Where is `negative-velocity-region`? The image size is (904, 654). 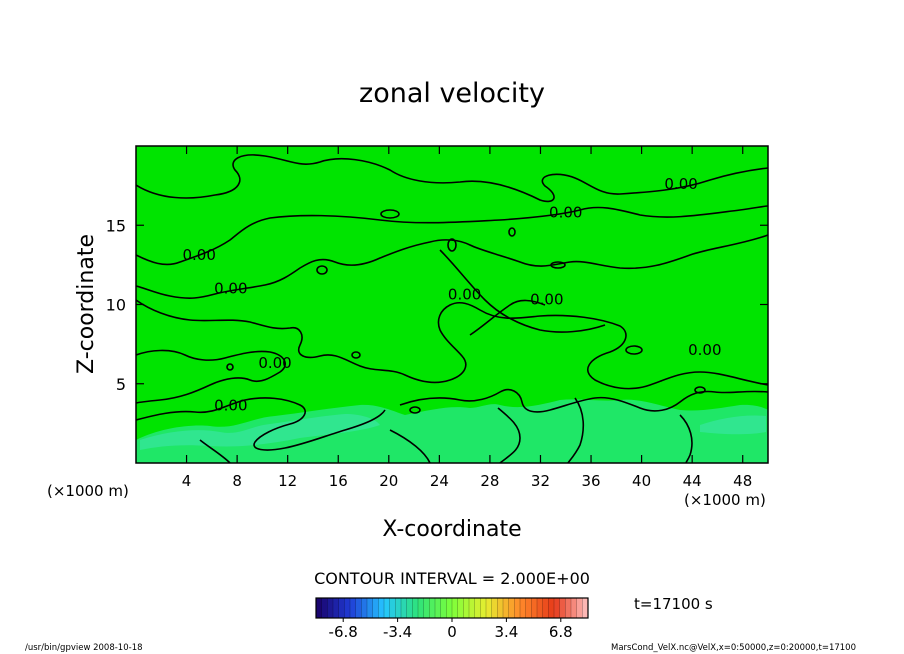
negative-velocity-region is located at coordinates (452, 431).